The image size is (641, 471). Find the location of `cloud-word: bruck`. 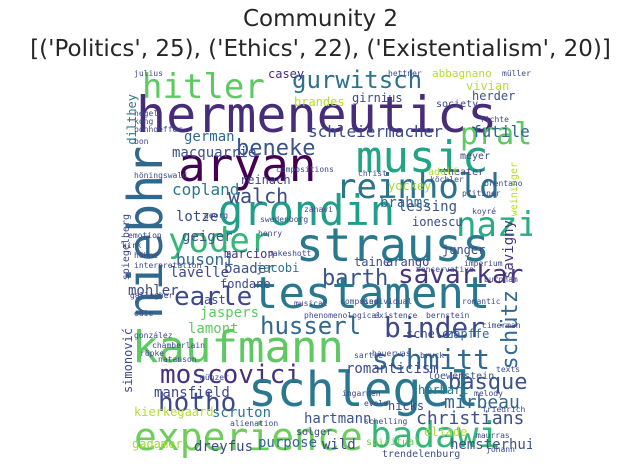

cloud-word: bruck is located at coordinates (432, 355).